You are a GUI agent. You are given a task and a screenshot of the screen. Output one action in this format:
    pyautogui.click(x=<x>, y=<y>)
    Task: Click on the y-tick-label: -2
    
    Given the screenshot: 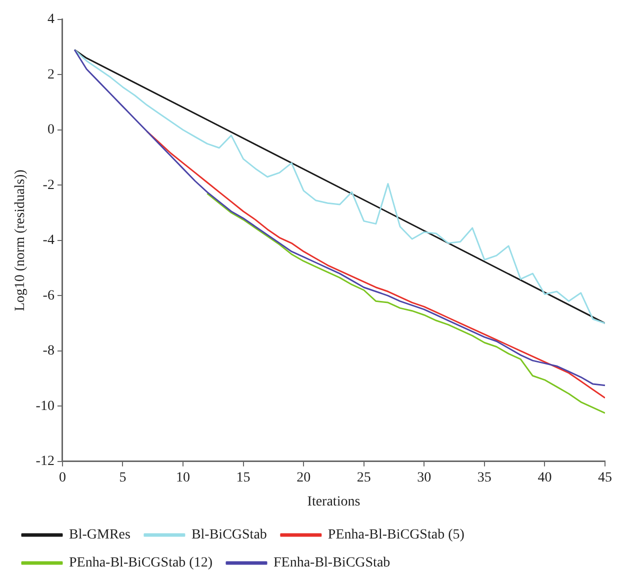 What is the action you would take?
    pyautogui.click(x=48, y=185)
    